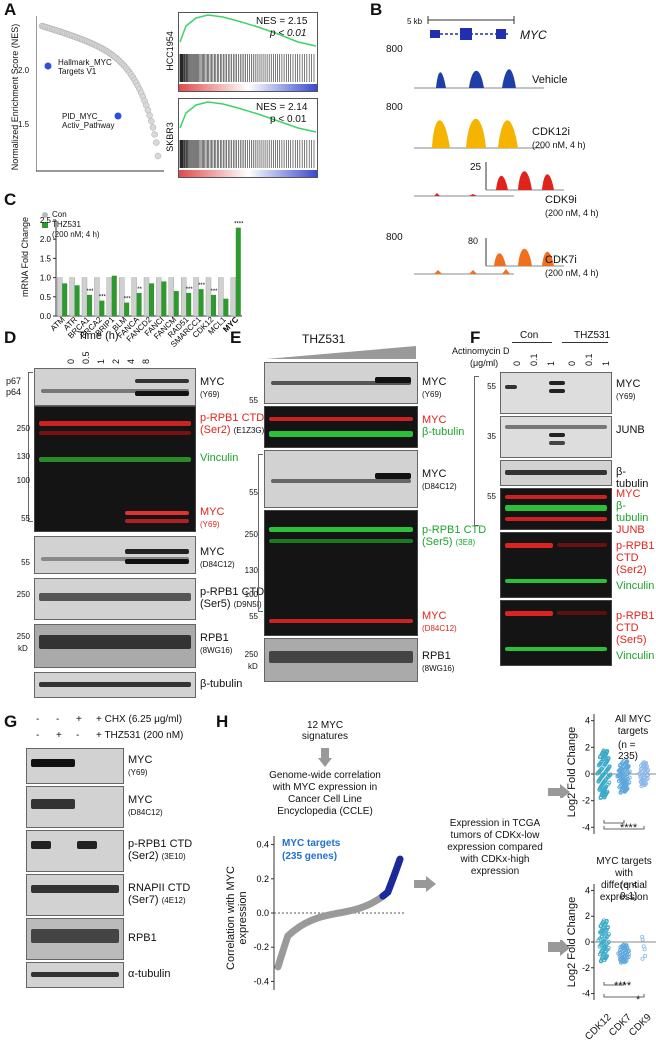  What do you see at coordinates (151, 121) in the screenshot?
I see `a-nes-point` at bounding box center [151, 121].